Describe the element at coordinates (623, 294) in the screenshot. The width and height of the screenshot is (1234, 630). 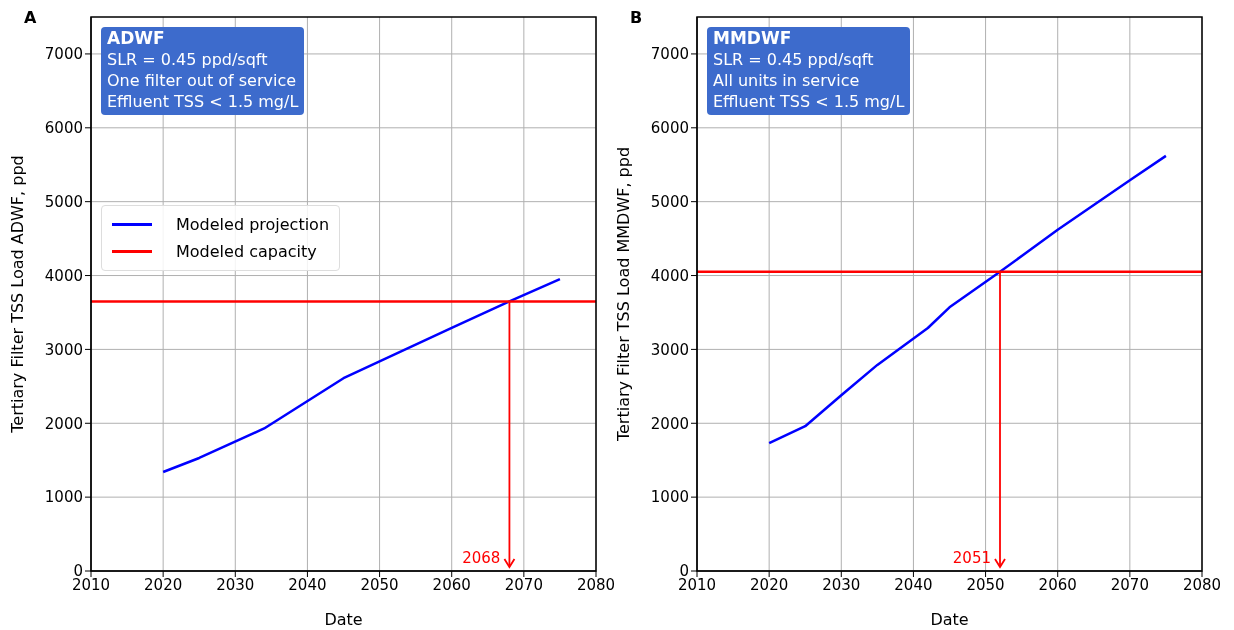
I see `y-axis-title: Tertiary Filter TSS Load MMDWF, ppd` at that location.